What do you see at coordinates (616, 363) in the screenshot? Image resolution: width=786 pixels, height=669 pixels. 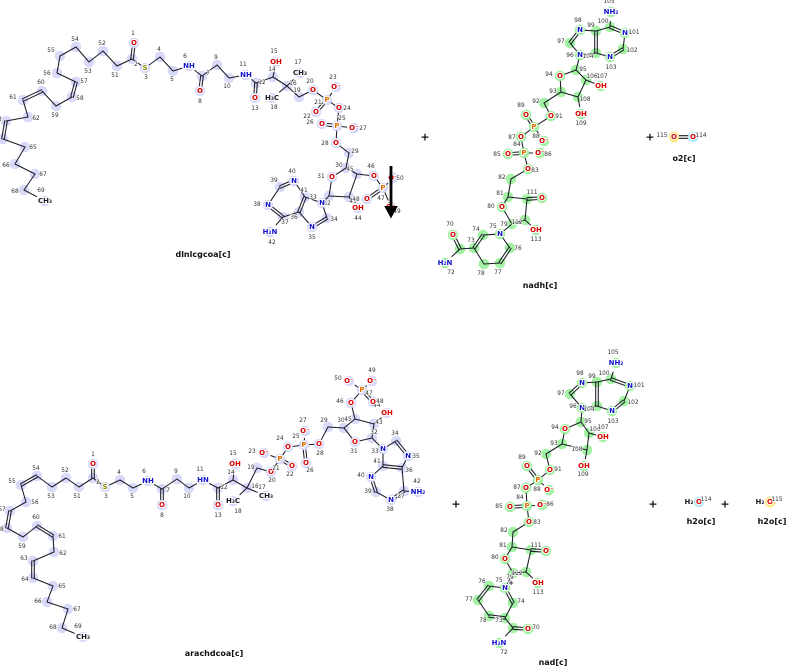 I see `atom-label-nad-105: NH₂` at bounding box center [616, 363].